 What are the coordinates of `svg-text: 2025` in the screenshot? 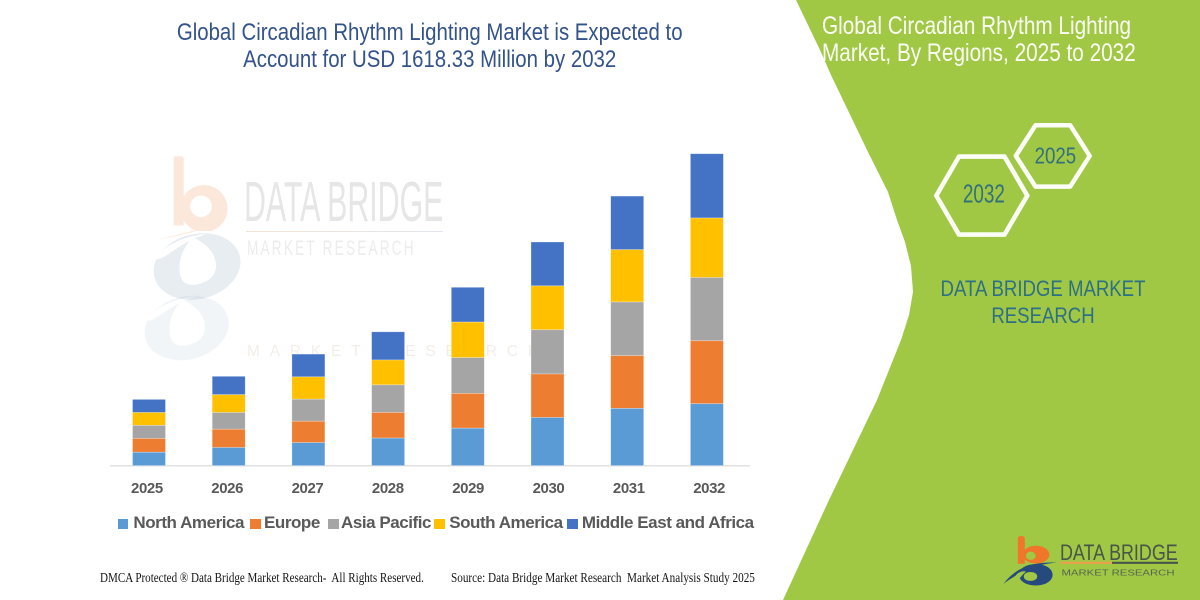 It's located at (1056, 156).